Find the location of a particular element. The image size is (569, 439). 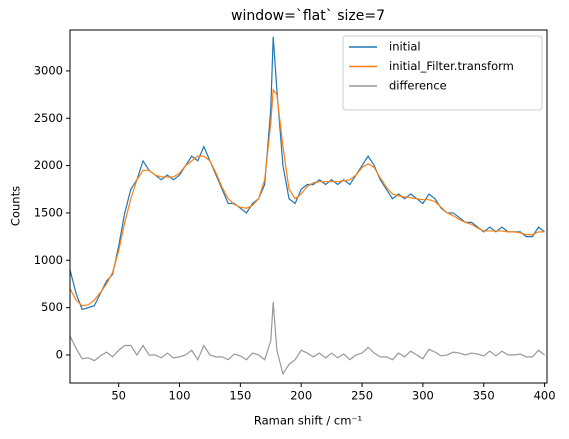

legend-label: difference is located at coordinates (418, 86).